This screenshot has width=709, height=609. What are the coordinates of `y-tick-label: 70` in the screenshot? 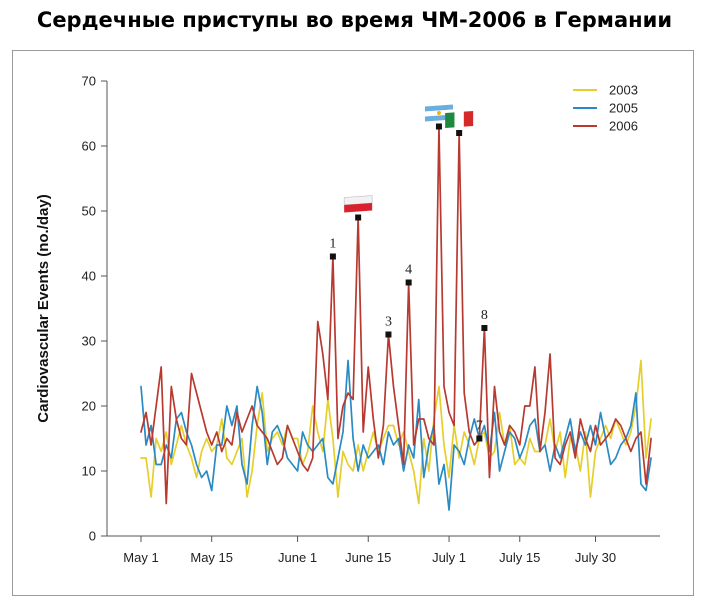 It's located at (89, 81).